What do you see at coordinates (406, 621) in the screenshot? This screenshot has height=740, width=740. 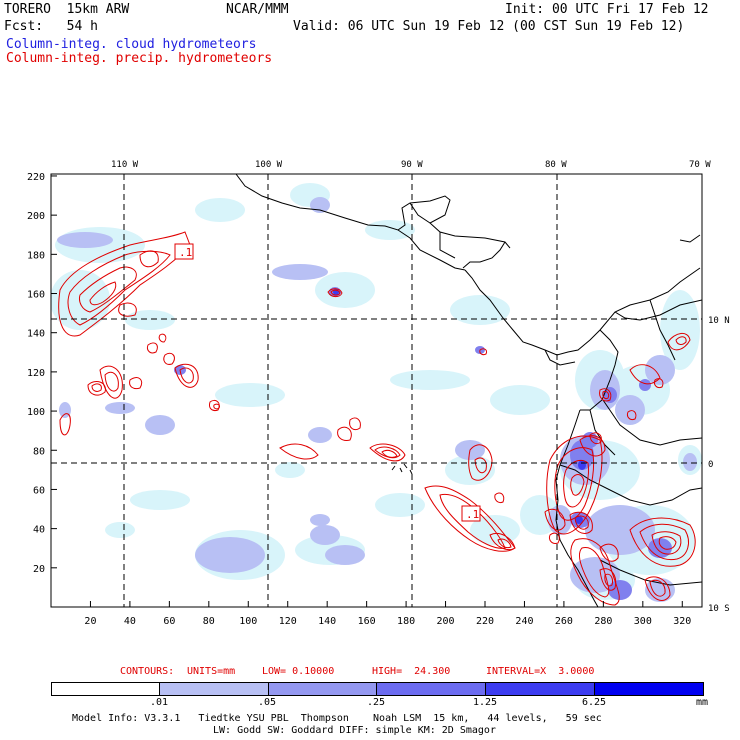 I see `x-tick-label: 180` at bounding box center [406, 621].